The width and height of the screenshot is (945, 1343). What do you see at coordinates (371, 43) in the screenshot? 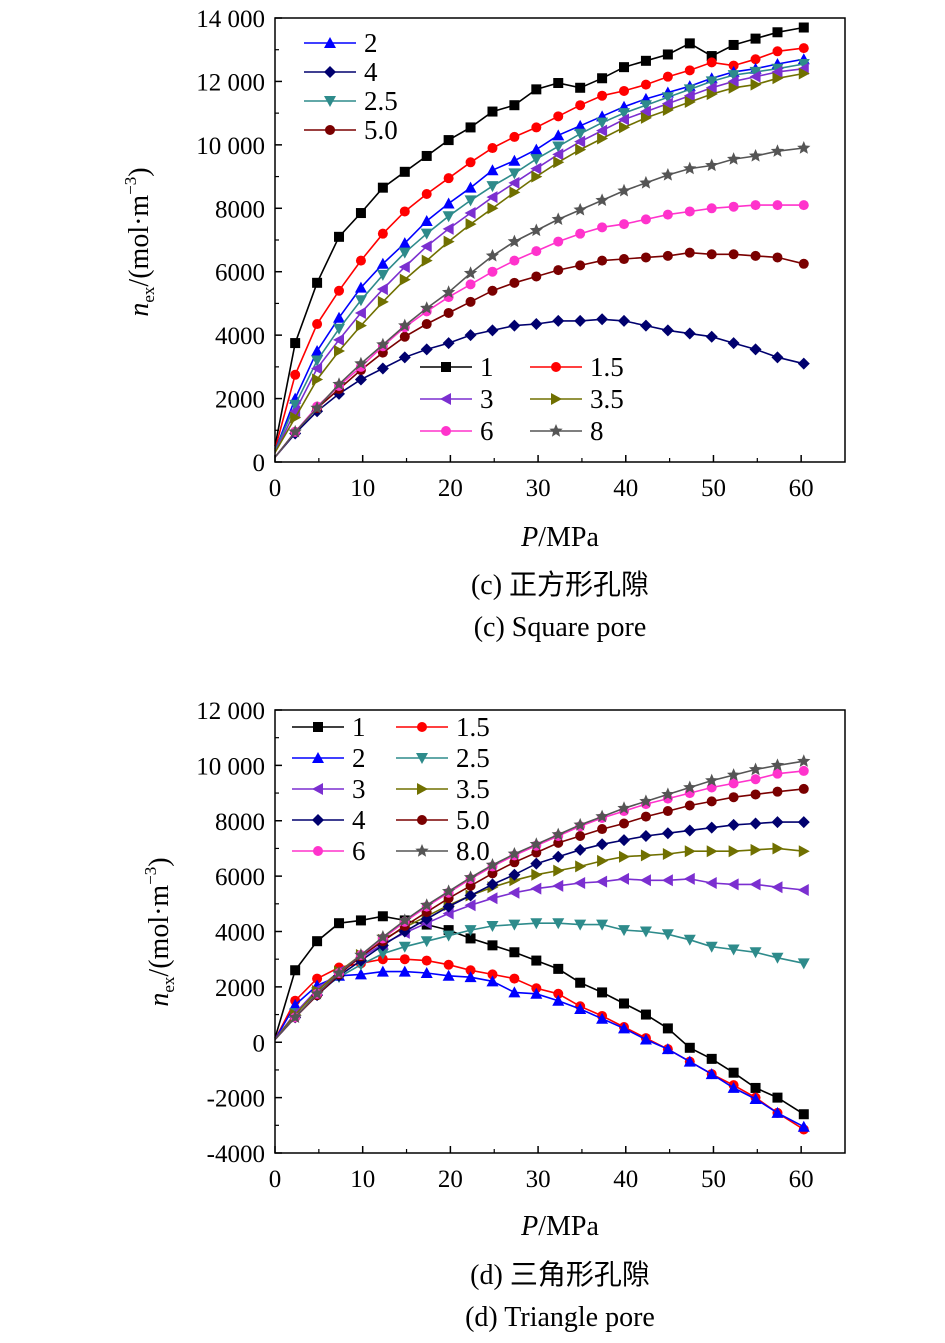
I see `square-pore-legend-label: 2` at bounding box center [371, 43].